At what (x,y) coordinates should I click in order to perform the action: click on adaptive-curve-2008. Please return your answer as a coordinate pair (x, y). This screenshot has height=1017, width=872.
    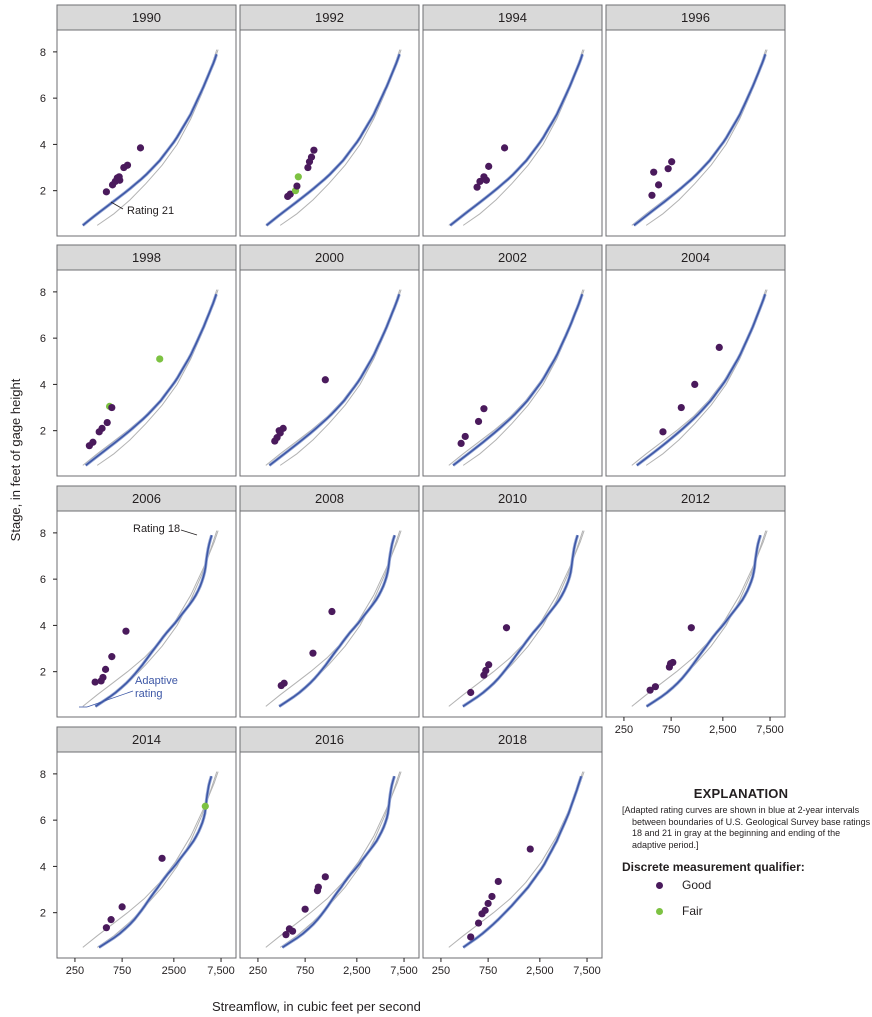
    Looking at the image, I should click on (337, 621).